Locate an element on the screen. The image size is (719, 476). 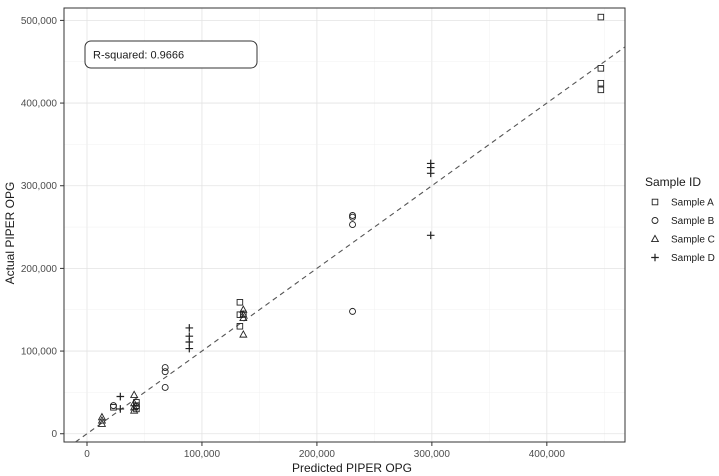
legend-sample-a-marker is located at coordinates (655, 202).